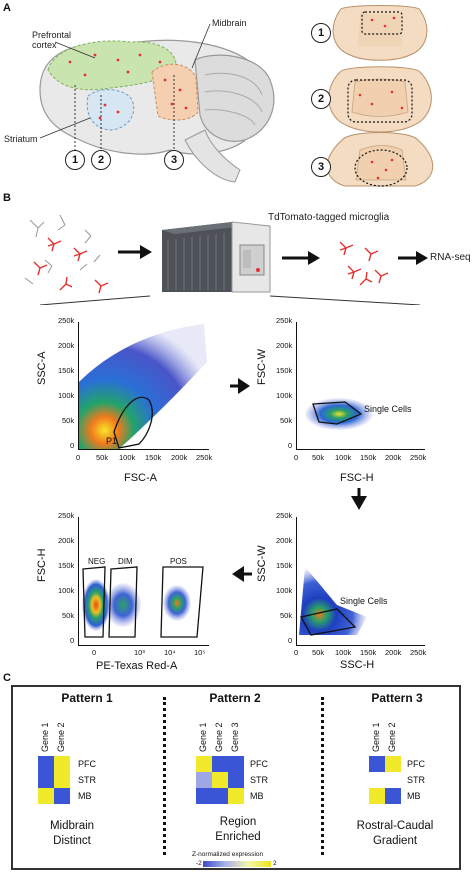 The height and width of the screenshot is (873, 474). I want to click on p2-ytick: 50k, so click(286, 420).